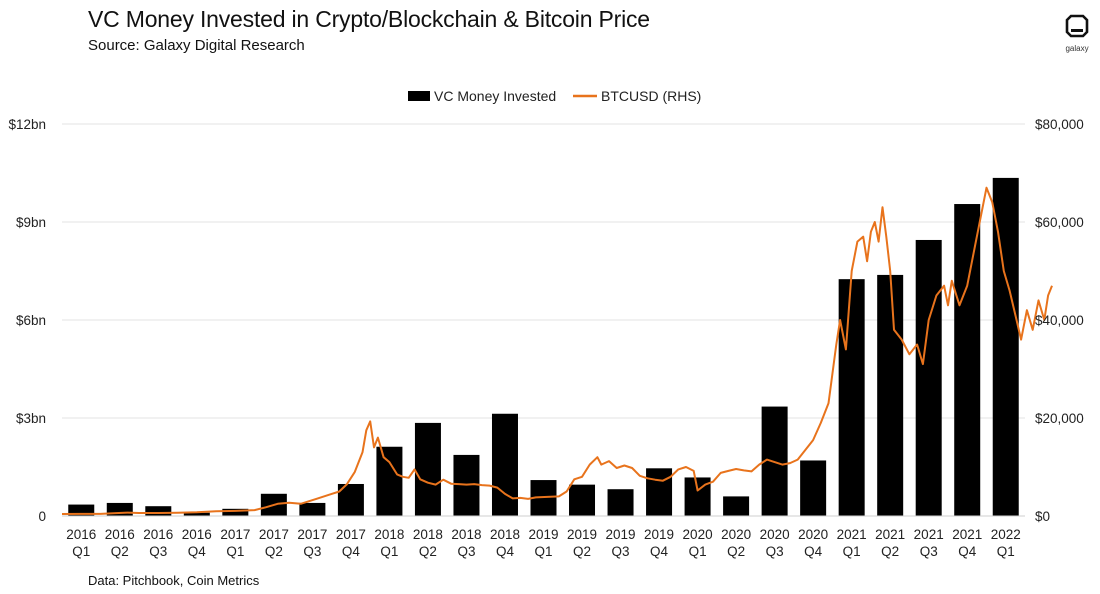  I want to click on left-axis-tick-label: $6bn, so click(31, 320).